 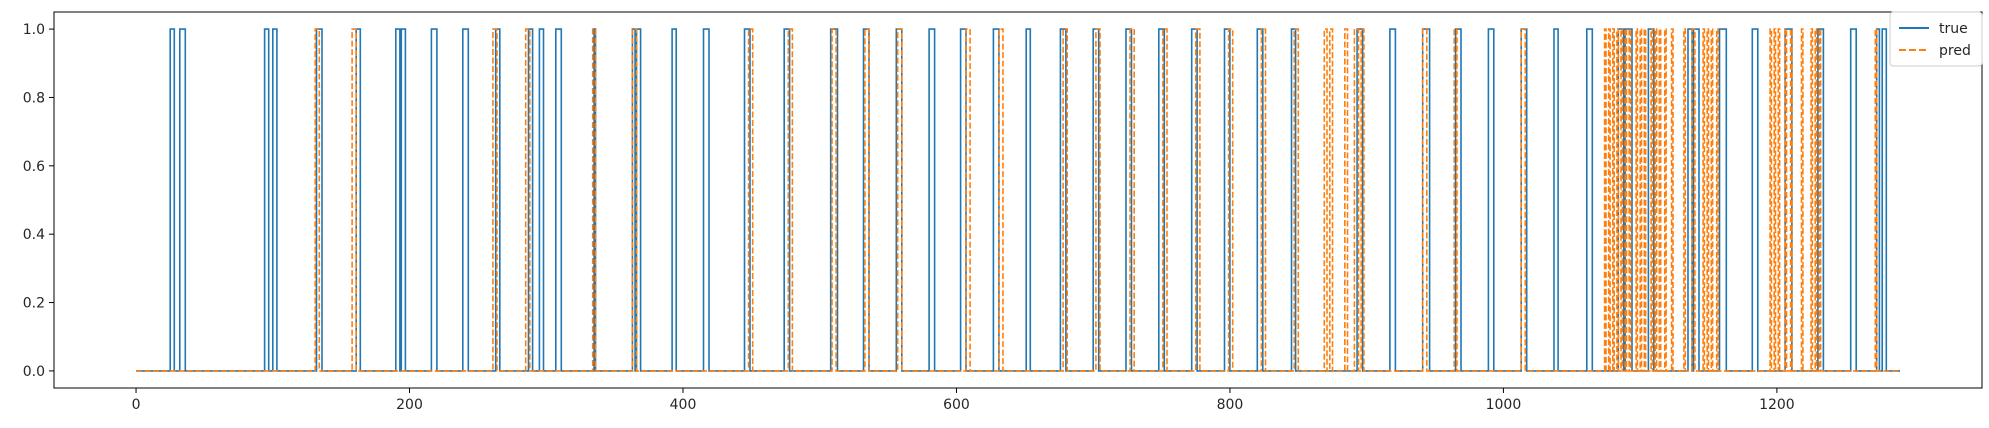 I want to click on legend-label-pred: pred, so click(x=1955, y=51).